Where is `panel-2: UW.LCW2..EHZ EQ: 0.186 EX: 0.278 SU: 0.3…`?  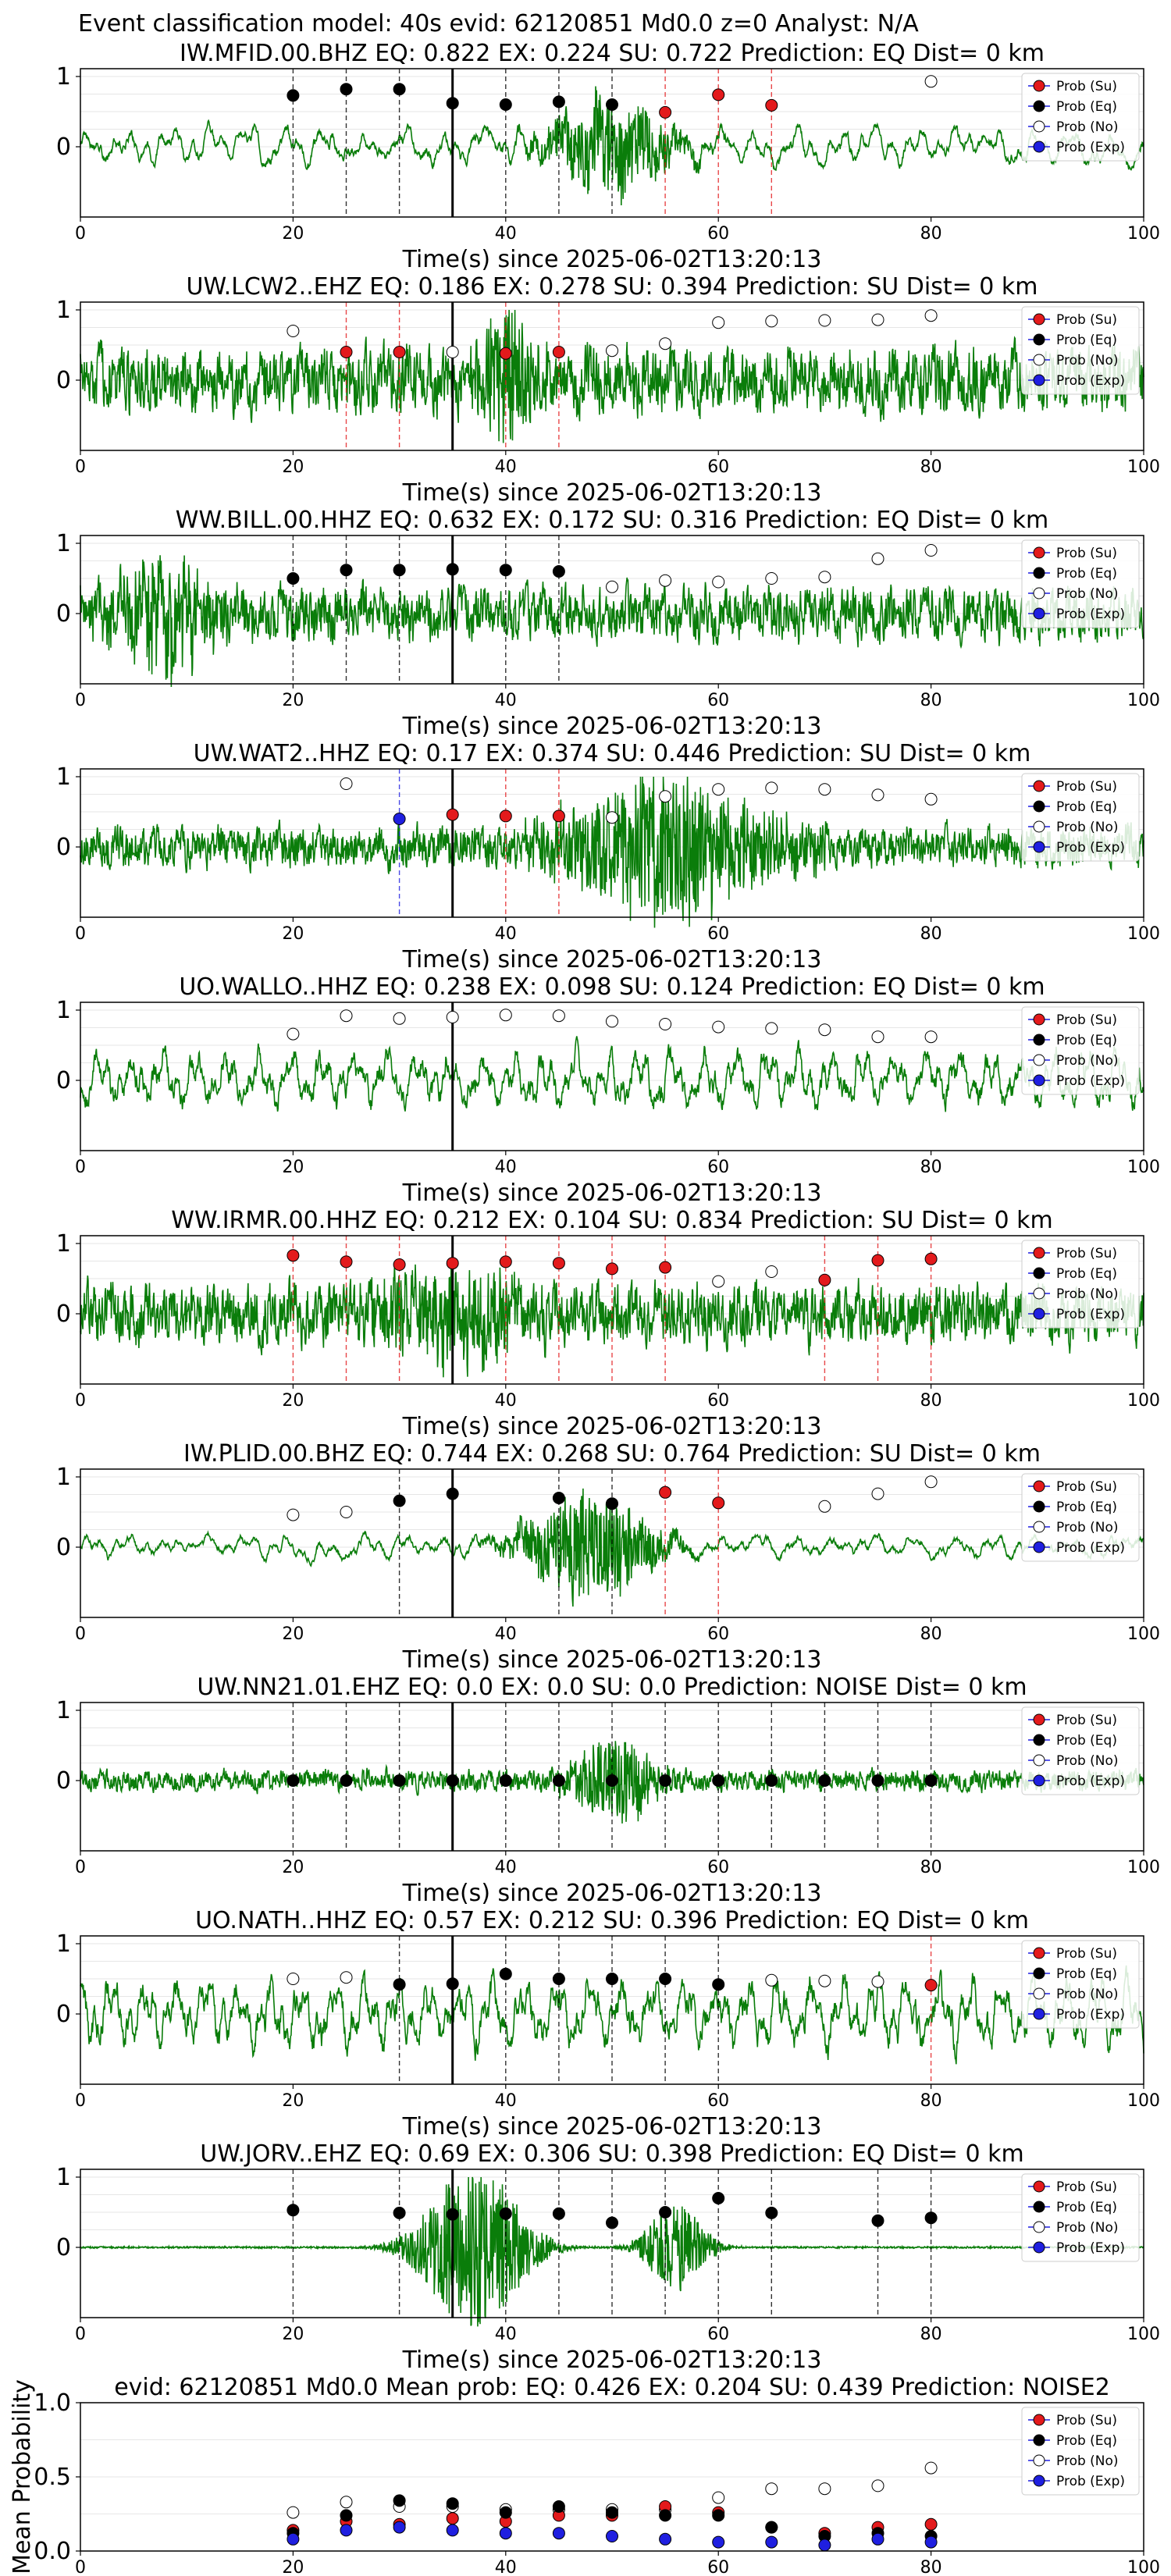 panel-2: UW.LCW2..EHZ EQ: 0.186 EX: 0.278 SU: 0.3… is located at coordinates (608, 390).